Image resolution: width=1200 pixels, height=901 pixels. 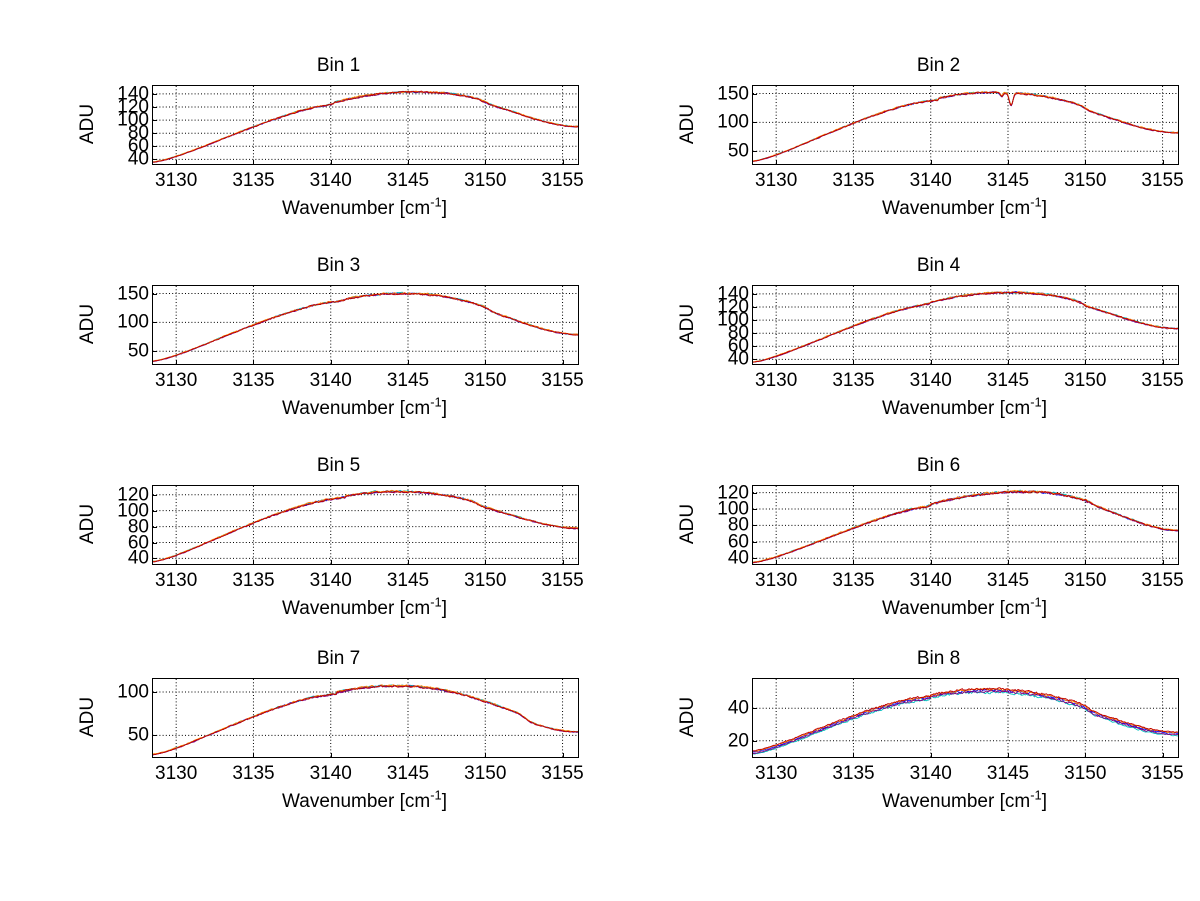 What do you see at coordinates (338, 65) in the screenshot?
I see `subplot-title: Bin 1` at bounding box center [338, 65].